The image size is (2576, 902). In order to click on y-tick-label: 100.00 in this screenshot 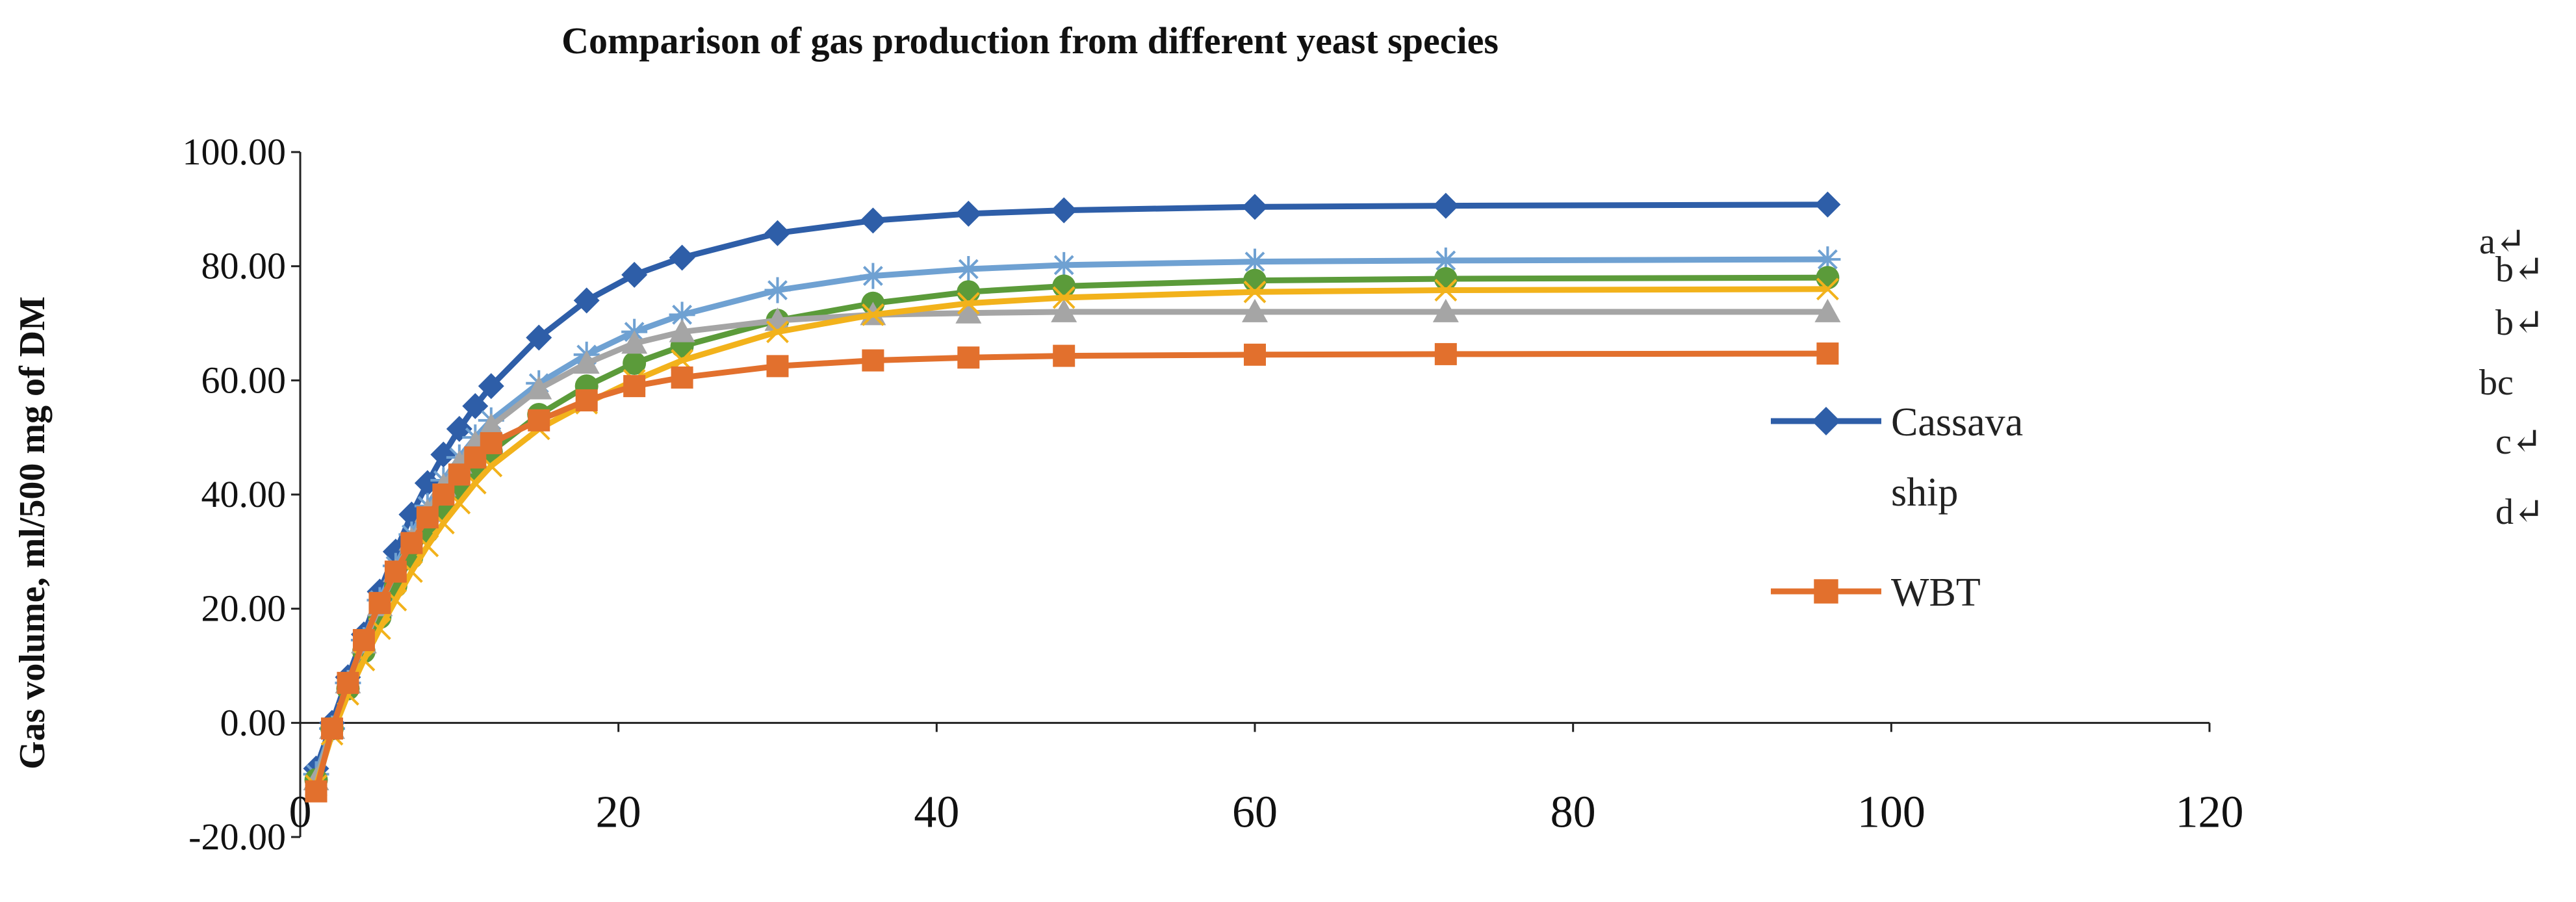, I will do `click(235, 152)`.